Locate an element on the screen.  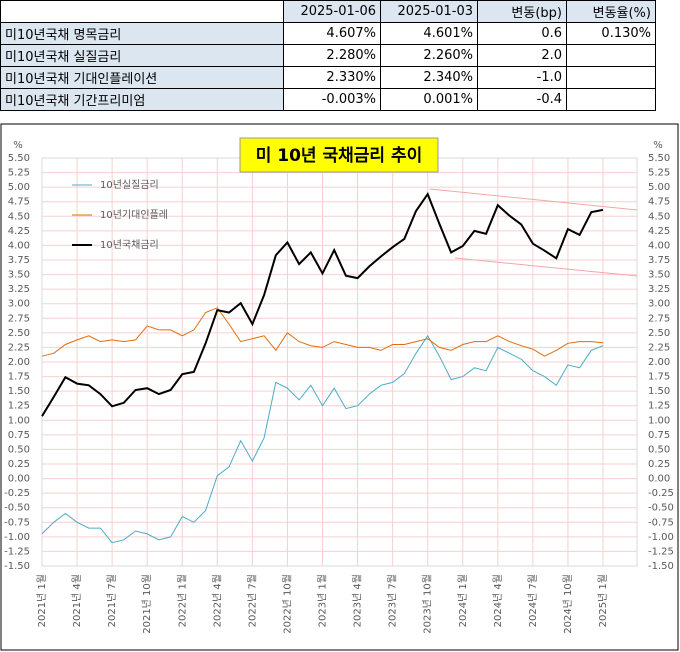
y-tick-label: 1.25 is located at coordinates (19, 406).